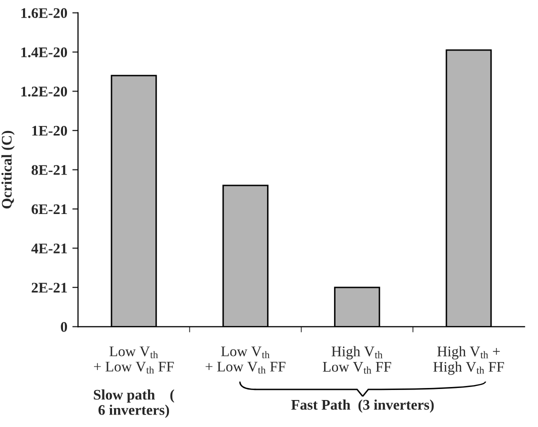 The width and height of the screenshot is (538, 427). Describe the element at coordinates (49, 209) in the screenshot. I see `y-tick-label: 6E-21` at that location.